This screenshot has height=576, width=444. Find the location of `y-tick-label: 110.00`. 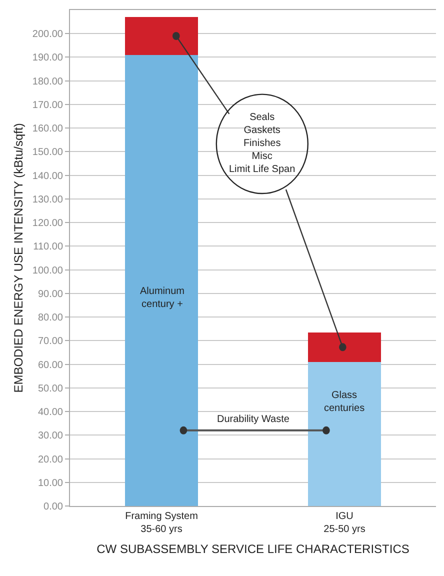

y-tick-label: 110.00 is located at coordinates (48, 247).